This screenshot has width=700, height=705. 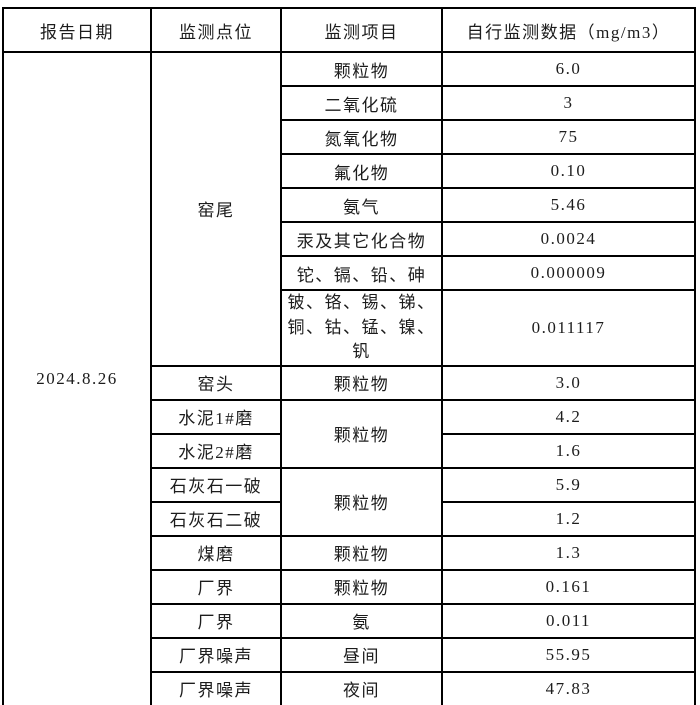 I want to click on data-value-cell: 6.0, so click(x=568, y=69).